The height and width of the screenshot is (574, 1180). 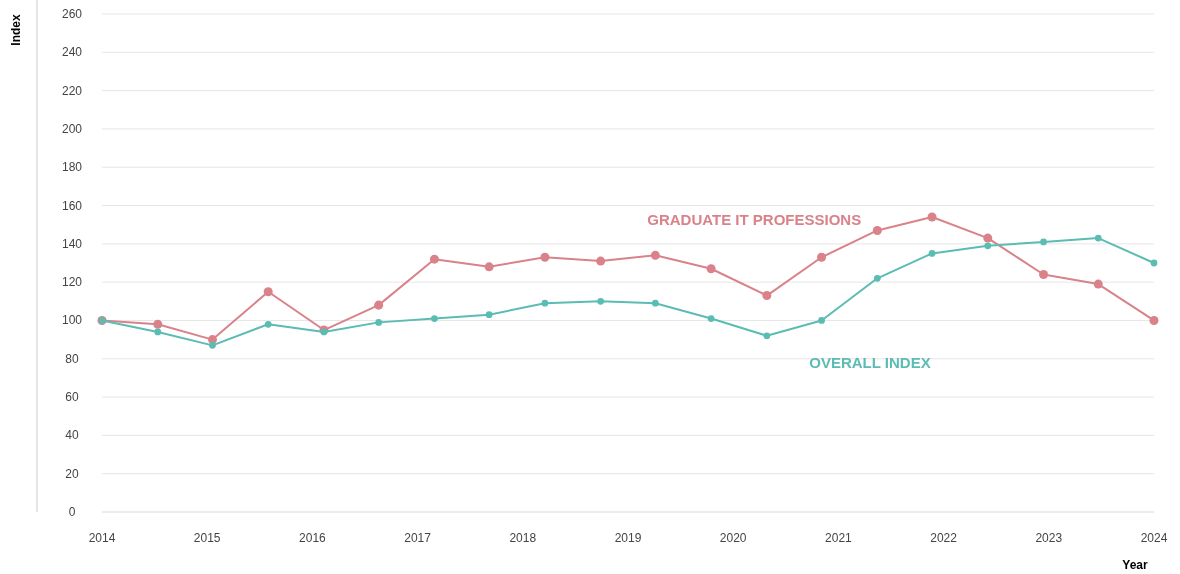 I want to click on y-tick-label: 200, so click(x=72, y=128).